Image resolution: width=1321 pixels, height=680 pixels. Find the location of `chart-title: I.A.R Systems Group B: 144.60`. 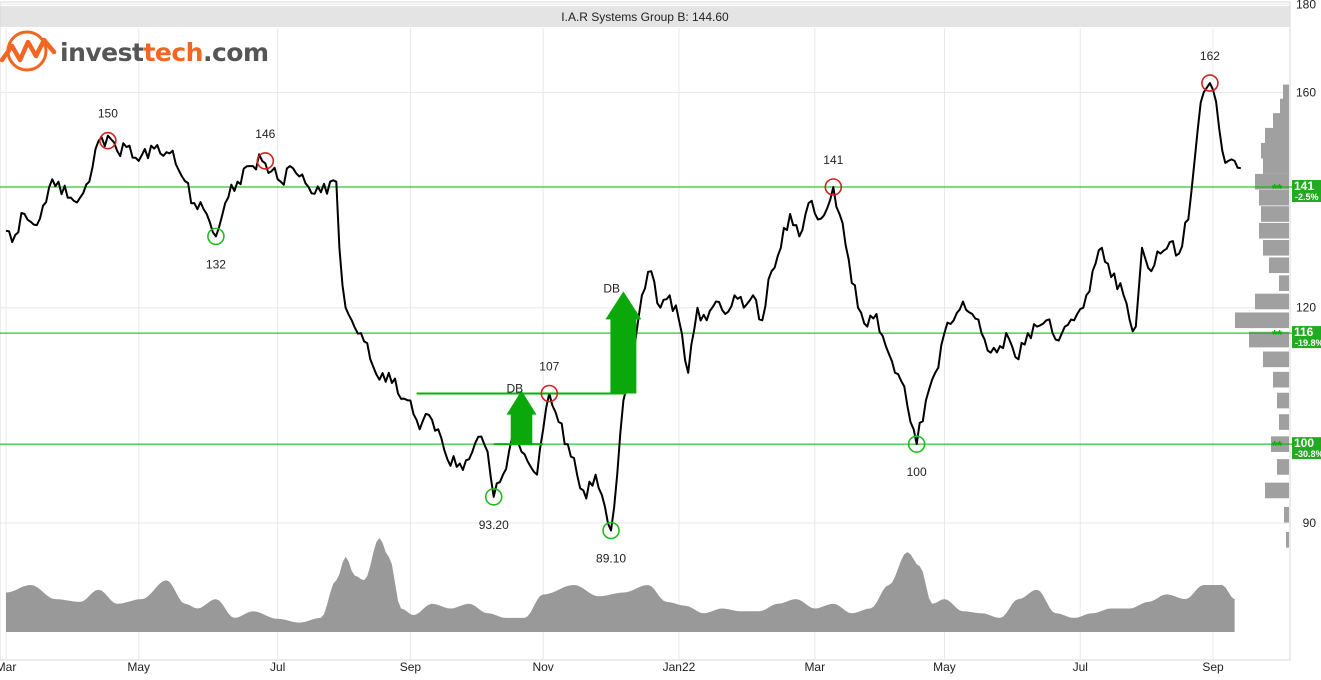

chart-title: I.A.R Systems Group B: 144.60 is located at coordinates (645, 16).